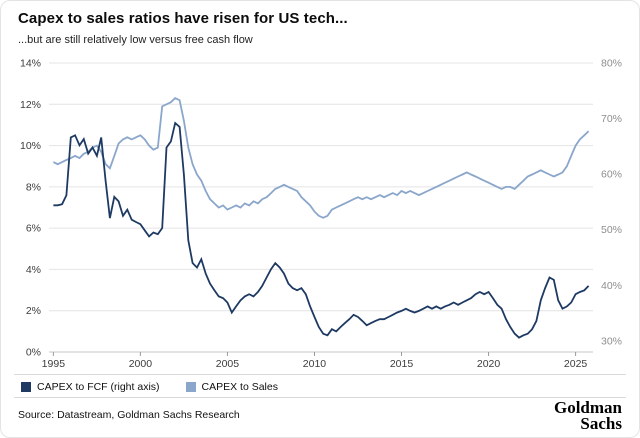 The image size is (640, 438). Describe the element at coordinates (611, 119) in the screenshot. I see `svg-text: 70%` at that location.